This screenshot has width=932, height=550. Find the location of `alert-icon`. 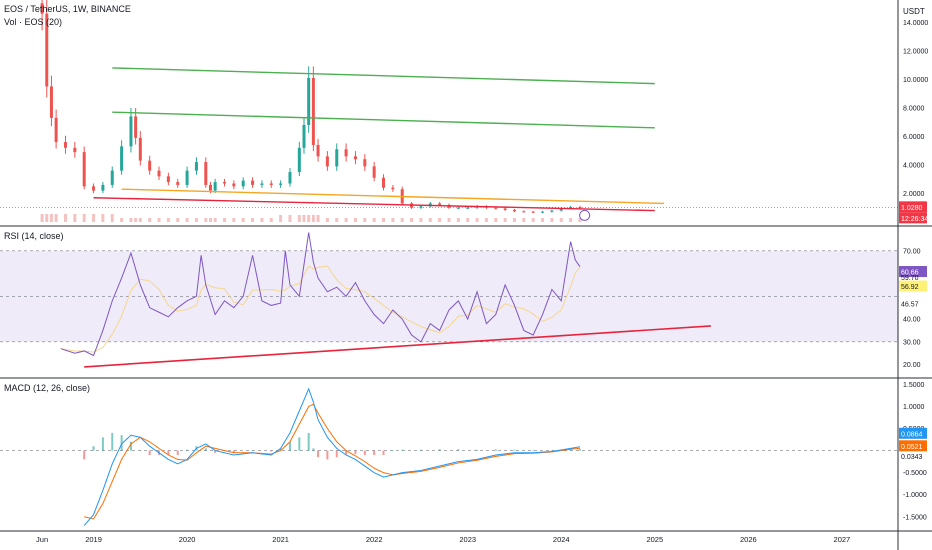

alert-icon is located at coordinates (585, 215).